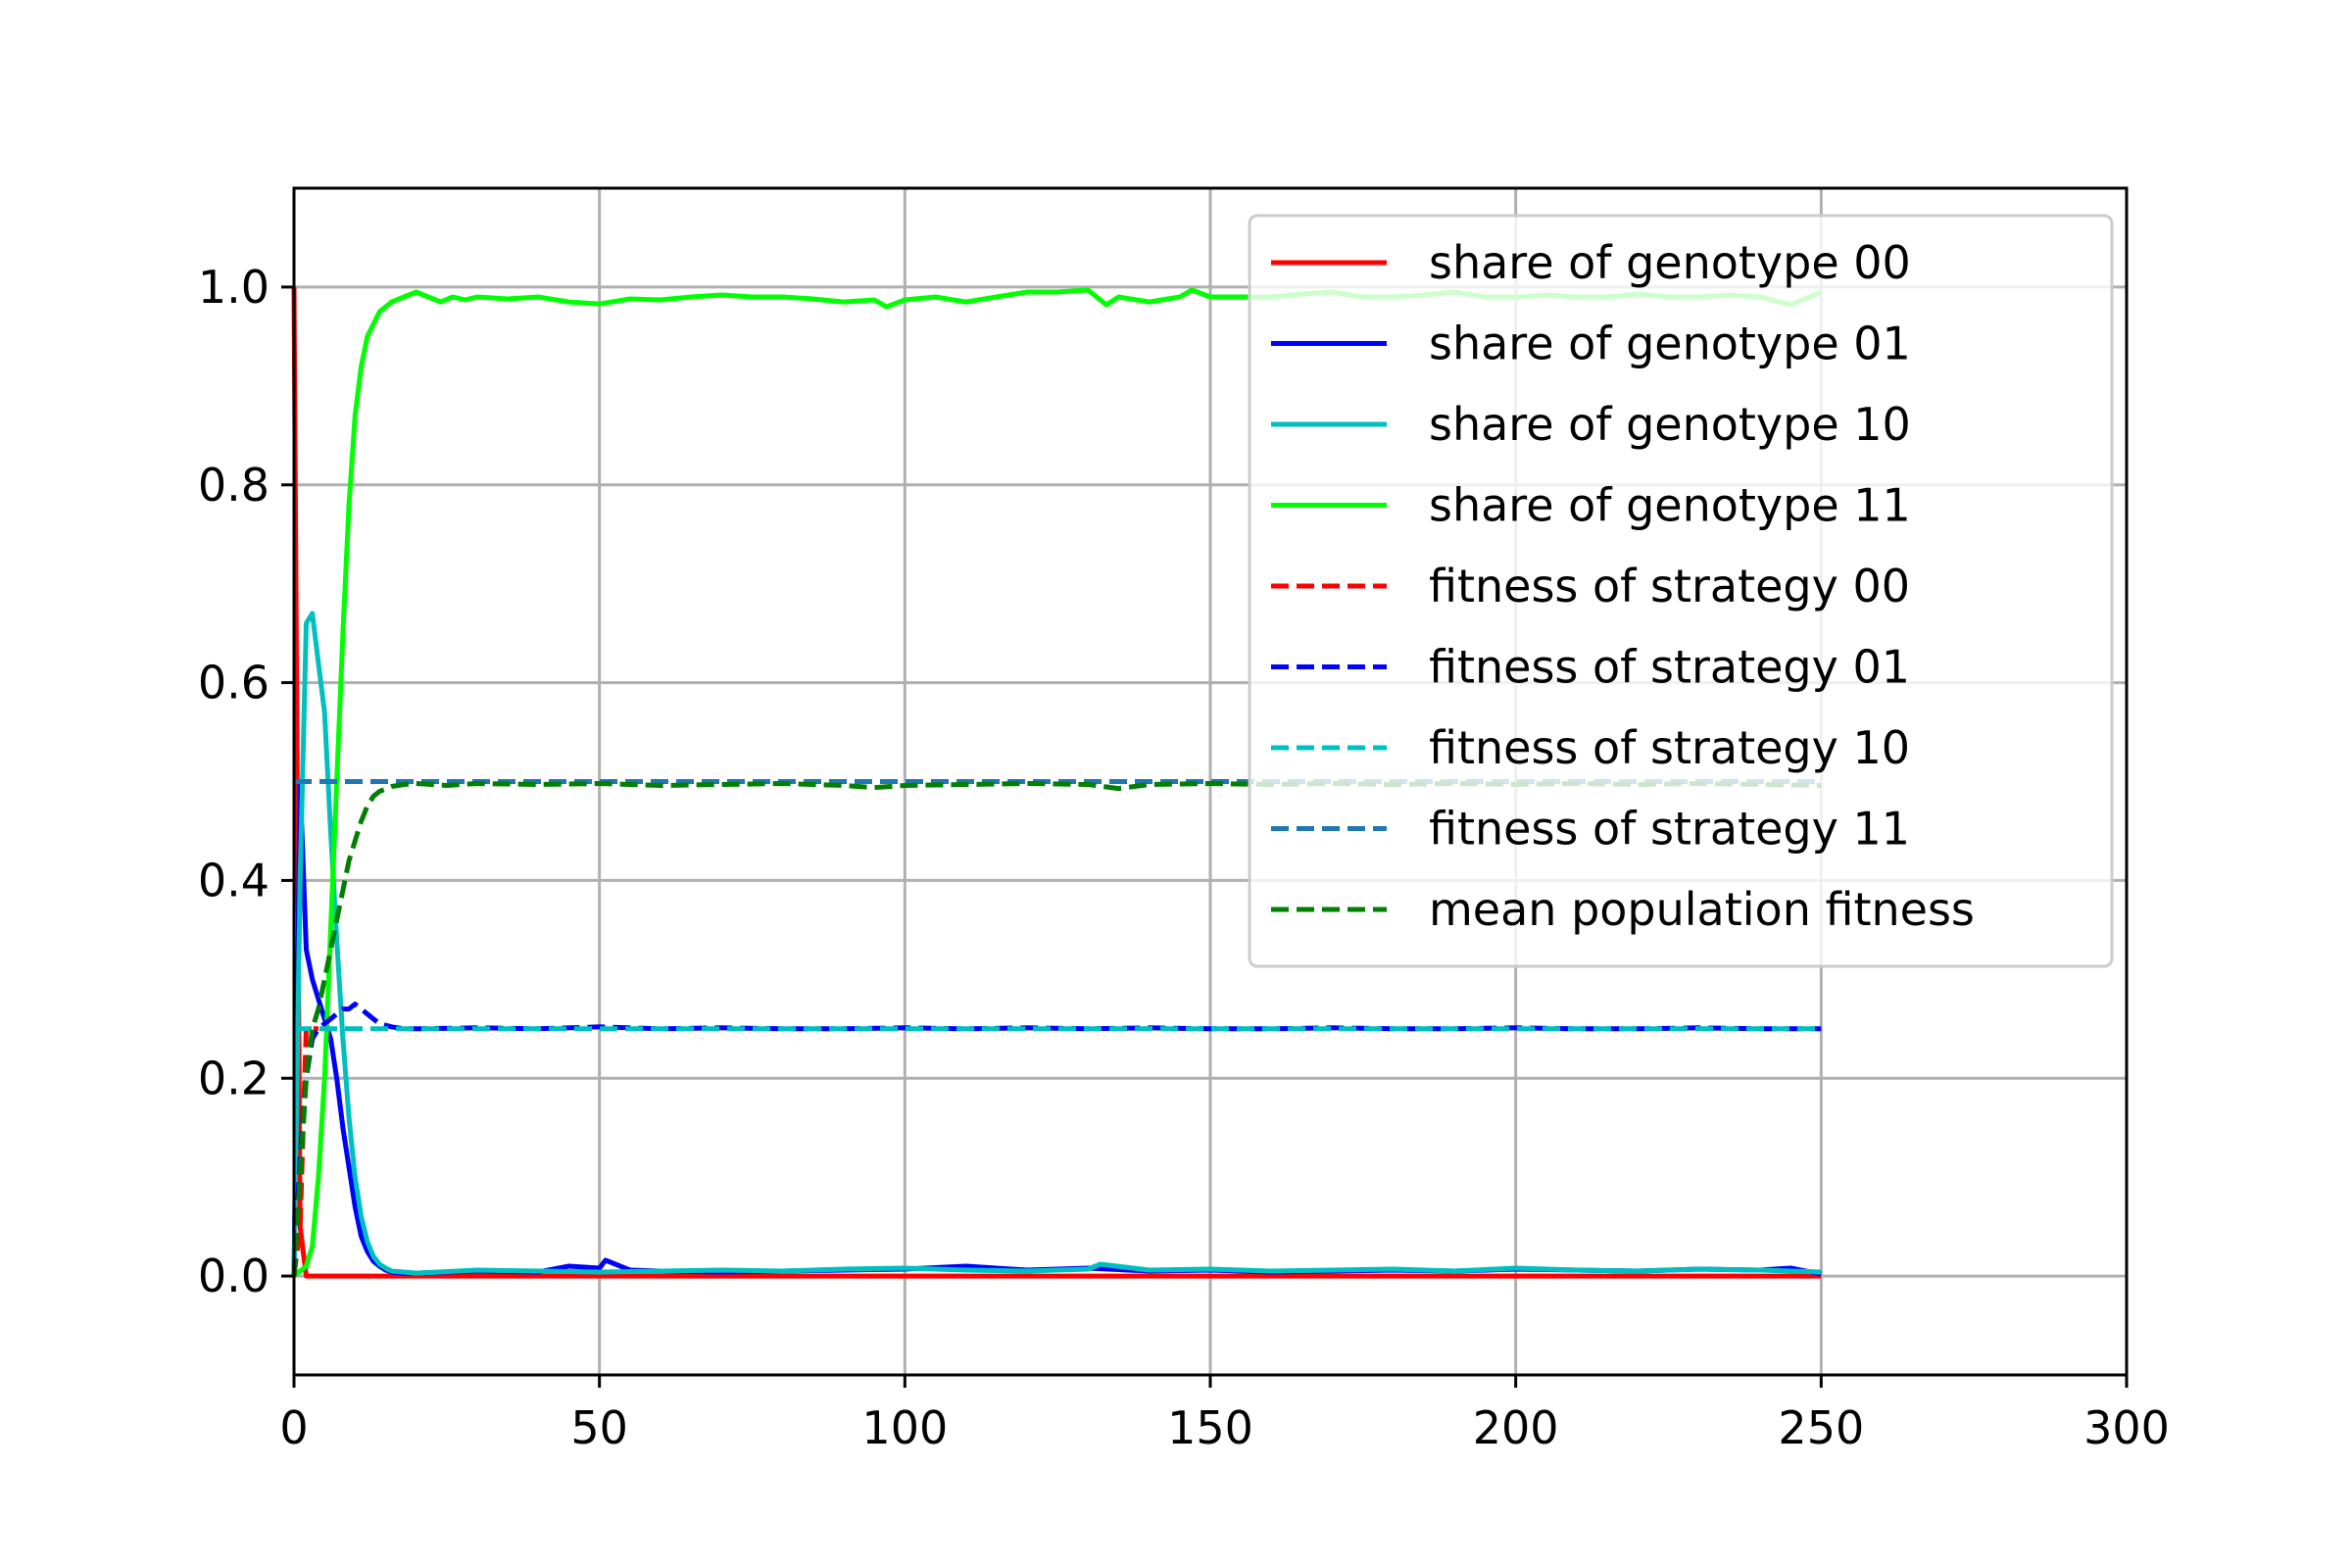 The width and height of the screenshot is (2352, 1568). What do you see at coordinates (1669, 829) in the screenshot?
I see `legend-label: fitness of strategy 11` at bounding box center [1669, 829].